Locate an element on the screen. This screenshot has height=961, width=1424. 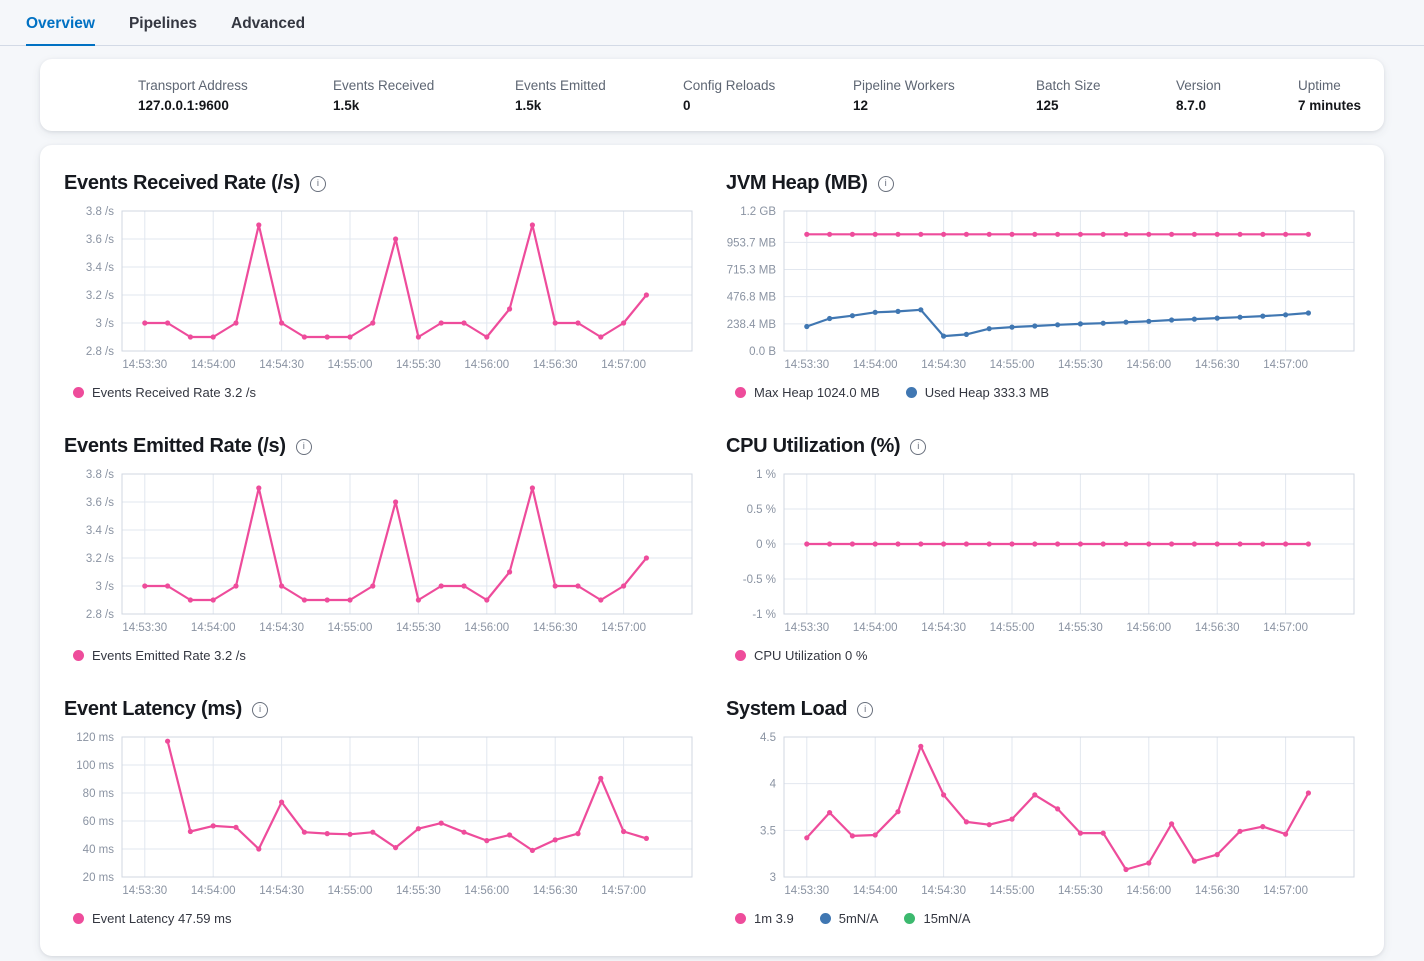
legend-item: Events Received Rate 3.2 /s is located at coordinates (164, 392).